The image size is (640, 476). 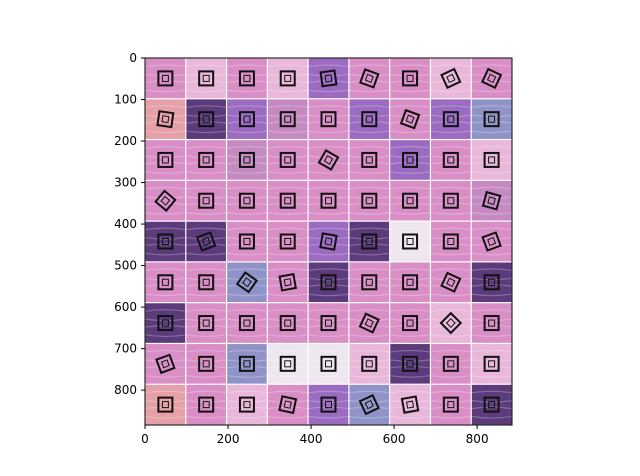 I want to click on x-tick-label: 600, so click(x=394, y=439).